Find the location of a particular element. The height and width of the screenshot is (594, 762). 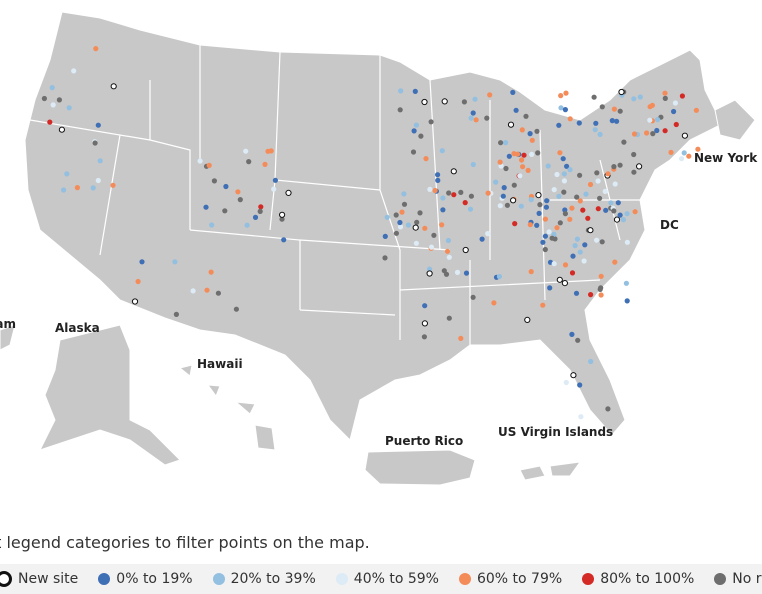

legend-item: No recent data is located at coordinates (738, 579).